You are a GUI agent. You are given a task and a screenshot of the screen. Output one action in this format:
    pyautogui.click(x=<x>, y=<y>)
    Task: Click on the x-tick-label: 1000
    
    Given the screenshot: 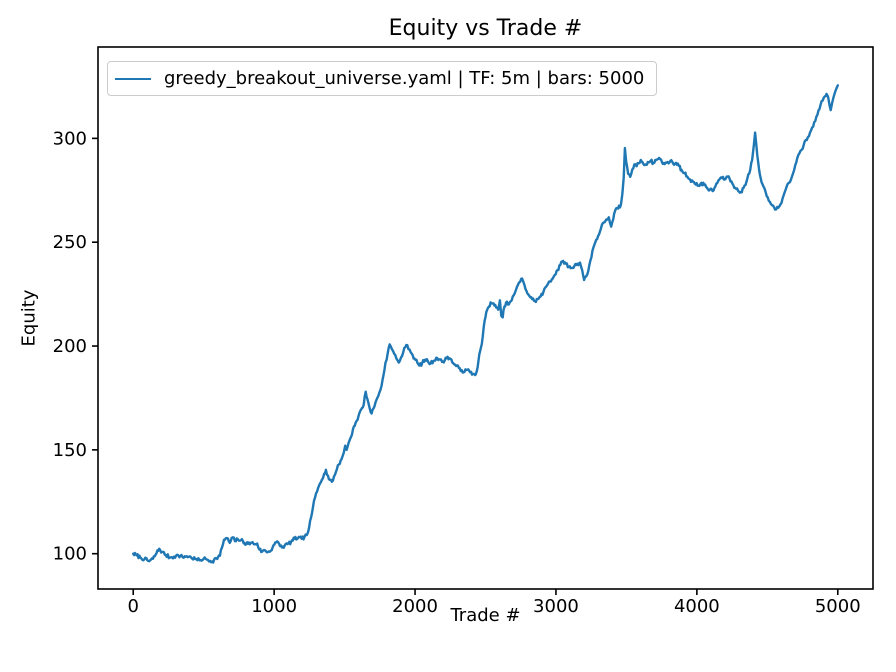 What is the action you would take?
    pyautogui.click(x=274, y=606)
    